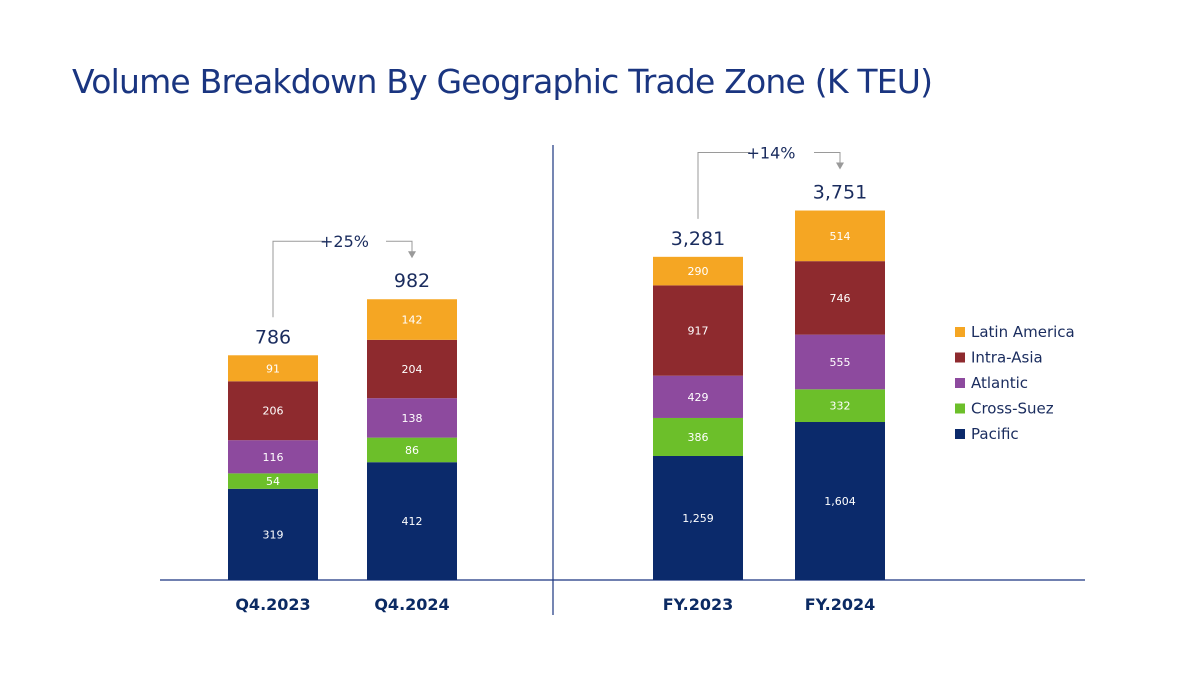 Image resolution: width=1200 pixels, height=675 pixels. I want to click on bar-cross-suez-fy-2024, so click(840, 406).